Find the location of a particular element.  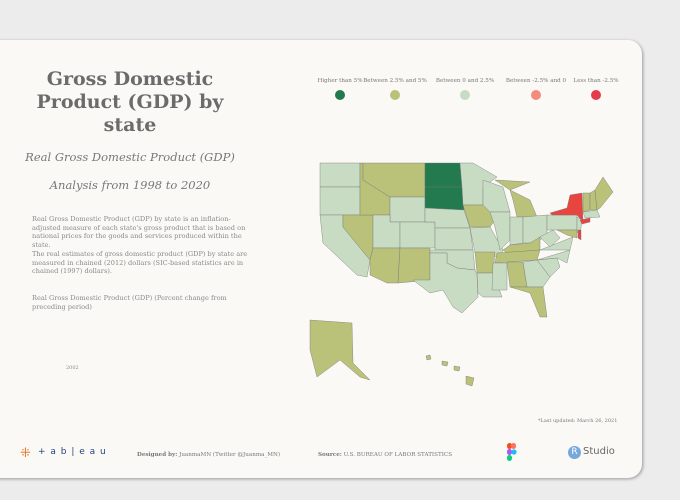

state-me is located at coordinates (604, 193).